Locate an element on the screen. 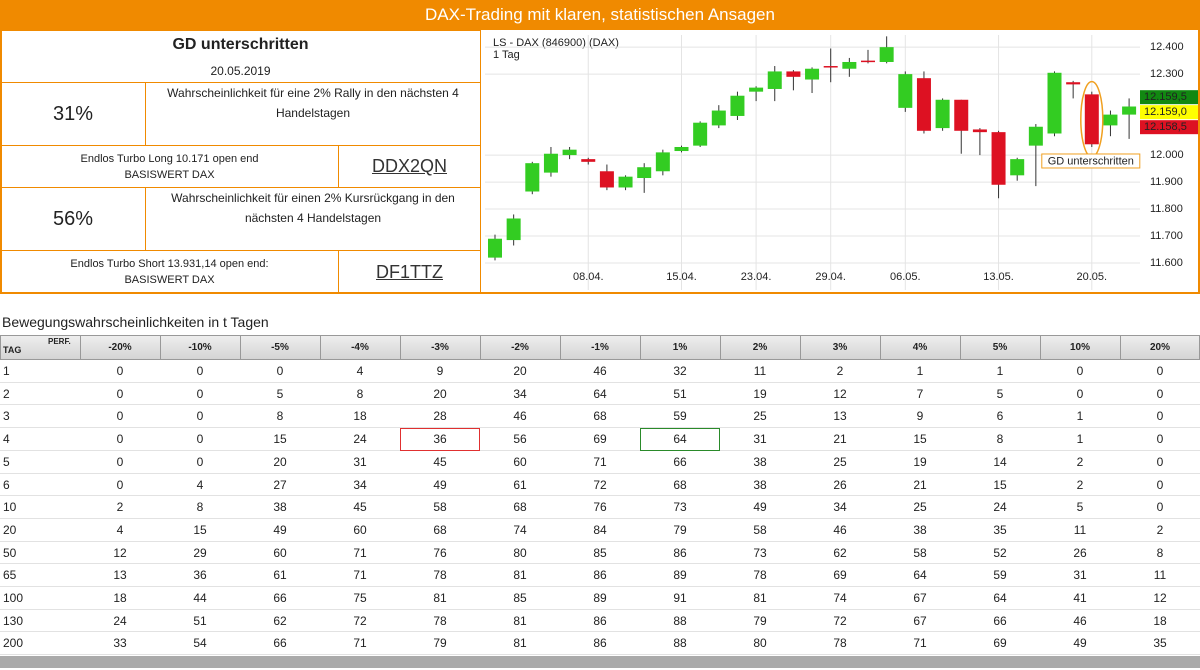 The image size is (1200, 670). column-header: 4% is located at coordinates (920, 347).